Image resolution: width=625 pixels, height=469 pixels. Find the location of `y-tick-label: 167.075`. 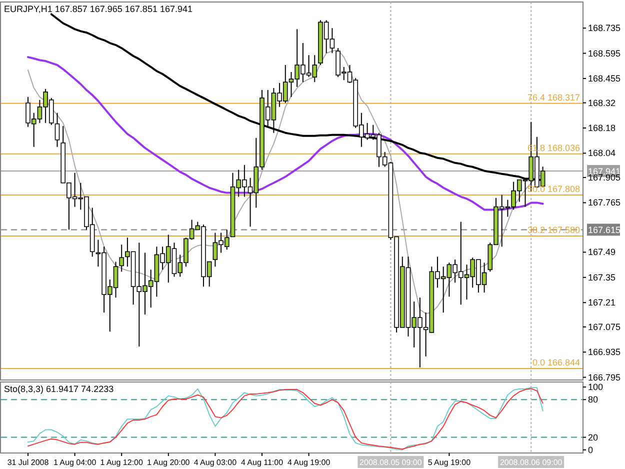

y-tick-label: 167.075 is located at coordinates (604, 327).